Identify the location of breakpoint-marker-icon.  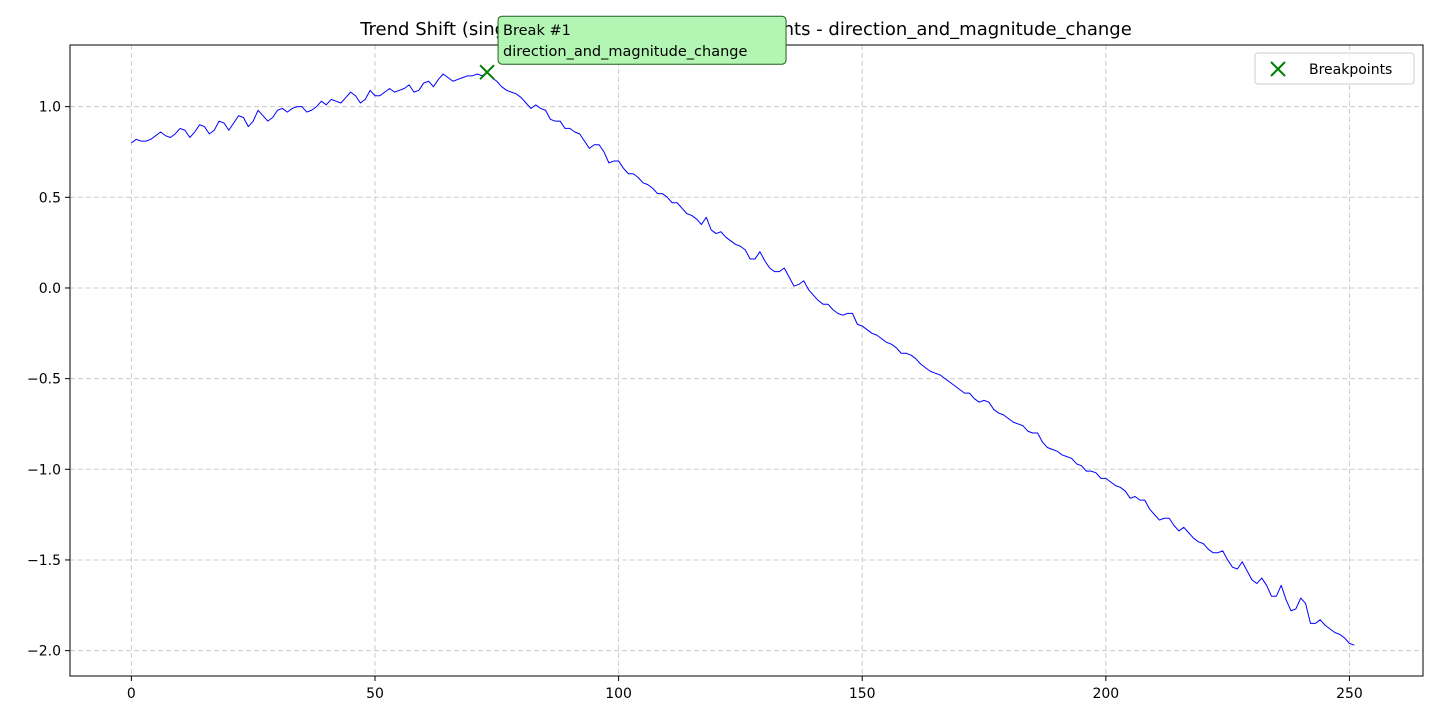
(487, 72).